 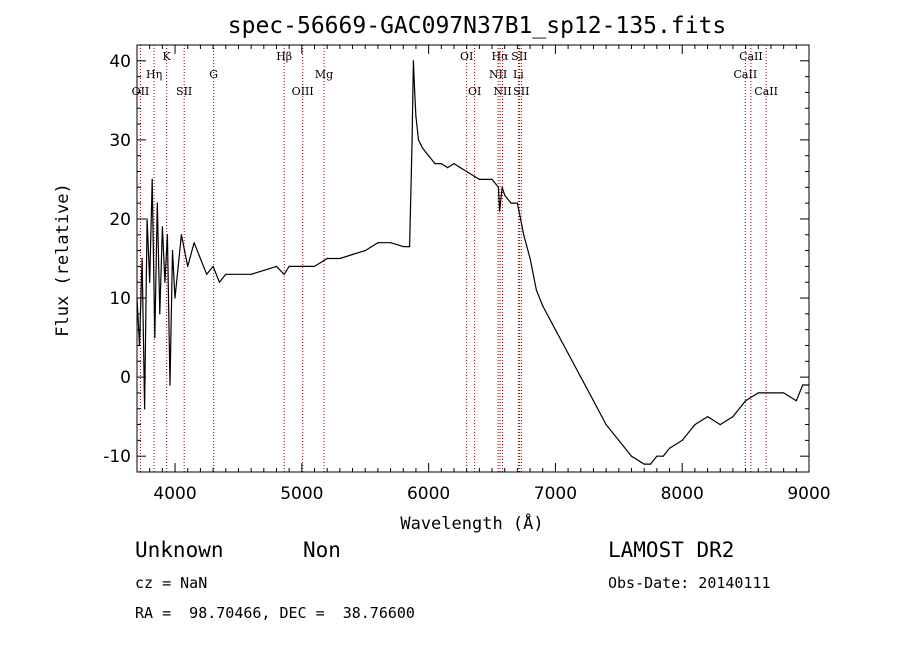 I want to click on line-marker-label: Li, so click(x=518, y=74).